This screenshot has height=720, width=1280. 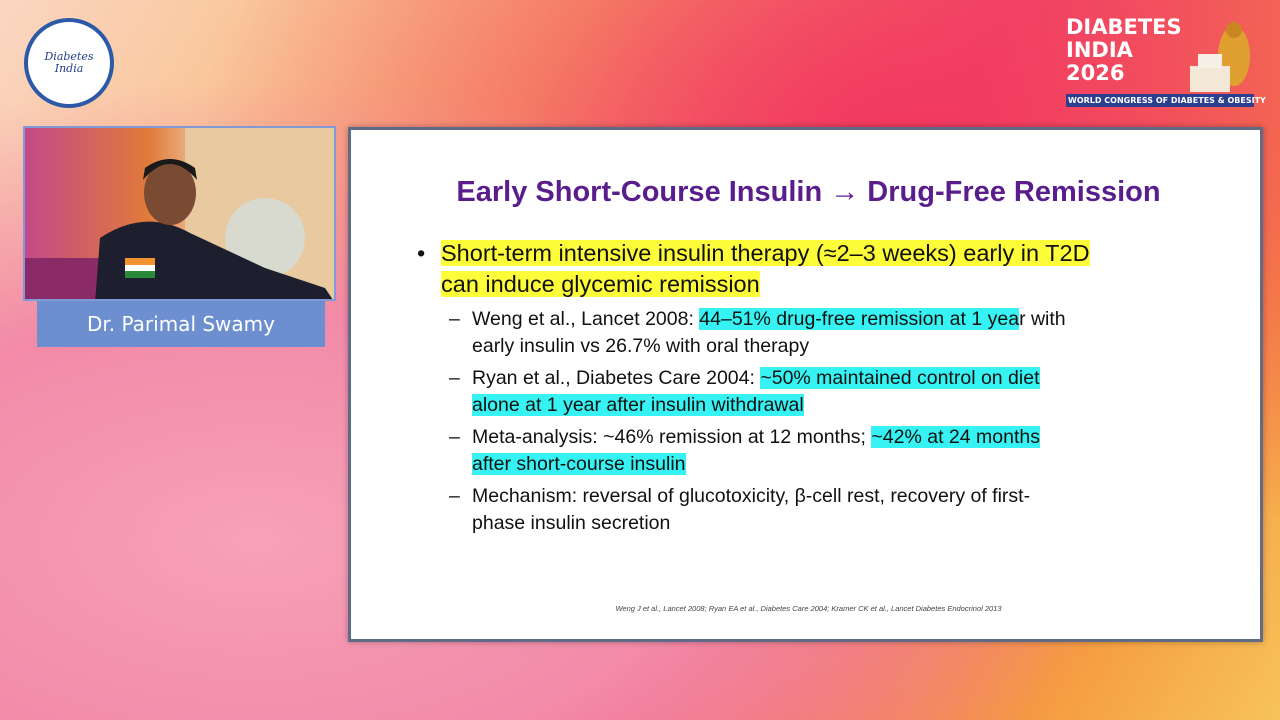 What do you see at coordinates (859, 319) in the screenshot?
I see `highlighted-text: 44–51% drug-free remission at 1 yea` at bounding box center [859, 319].